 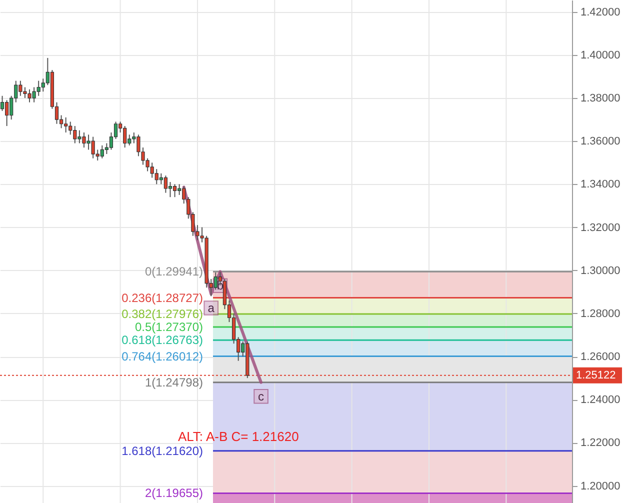 I want to click on ref-line-label: 0.764(1.26012), so click(x=162, y=356).